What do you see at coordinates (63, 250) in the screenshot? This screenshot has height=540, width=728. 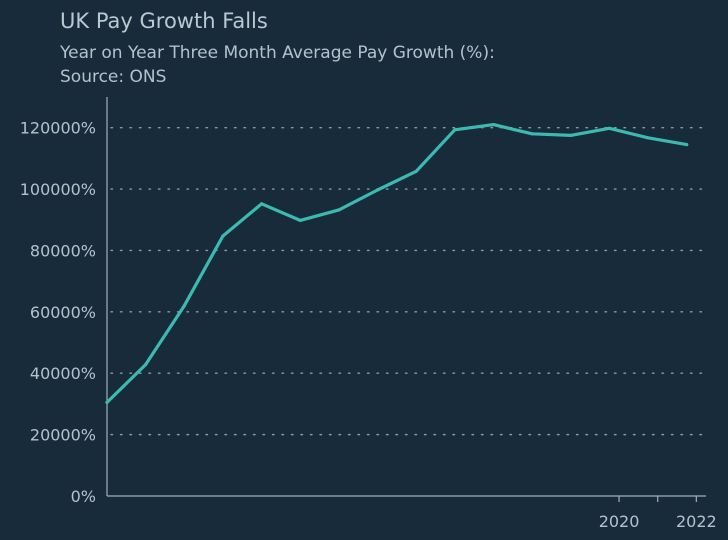 I see `y-tick-label: 80000%` at bounding box center [63, 250].